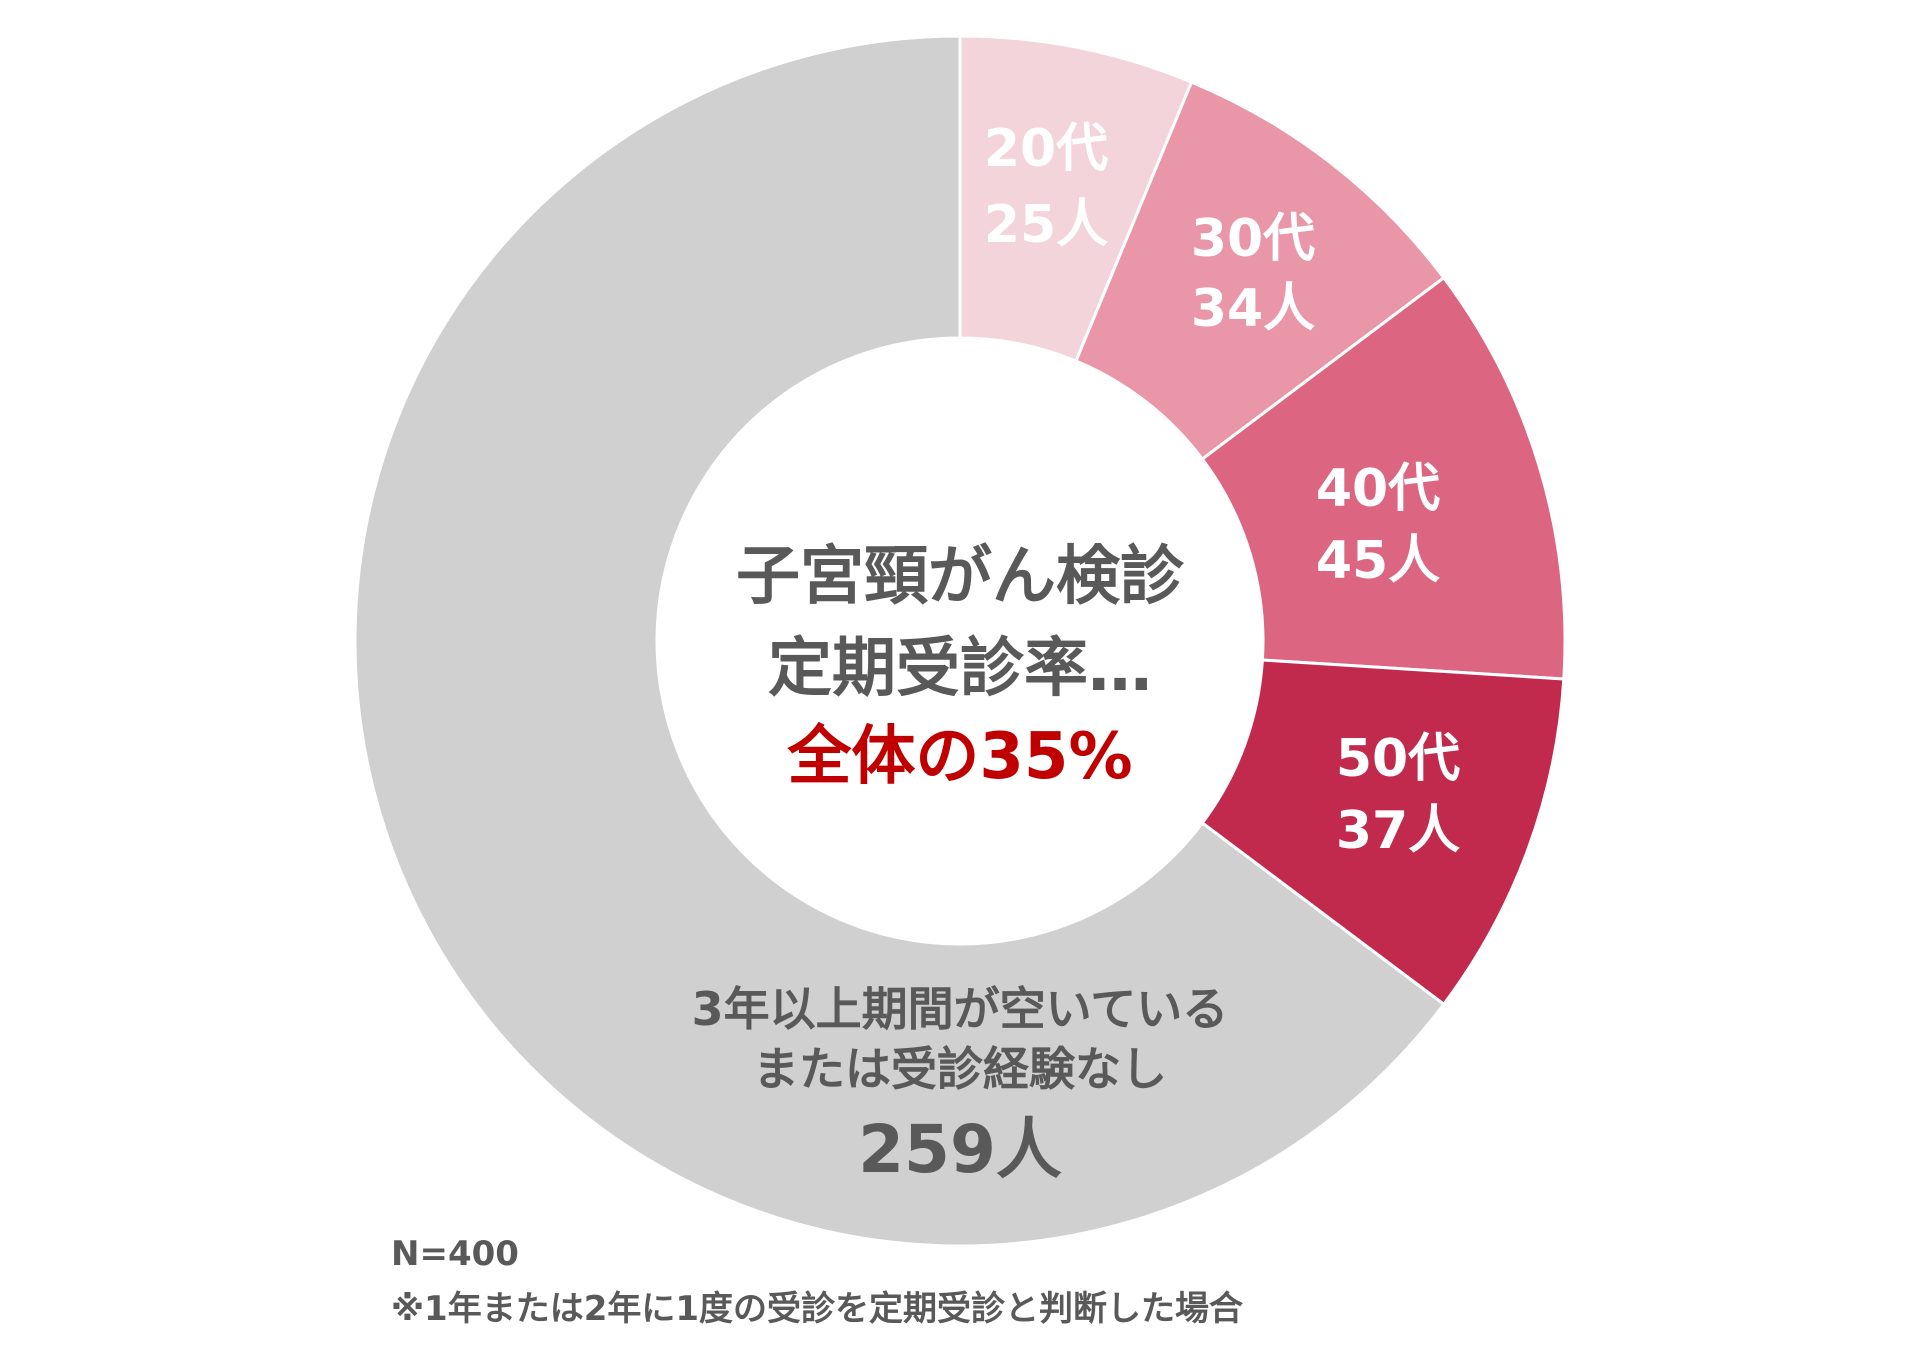  I want to click on slice-label-50s-count: 37人, so click(1398, 831).